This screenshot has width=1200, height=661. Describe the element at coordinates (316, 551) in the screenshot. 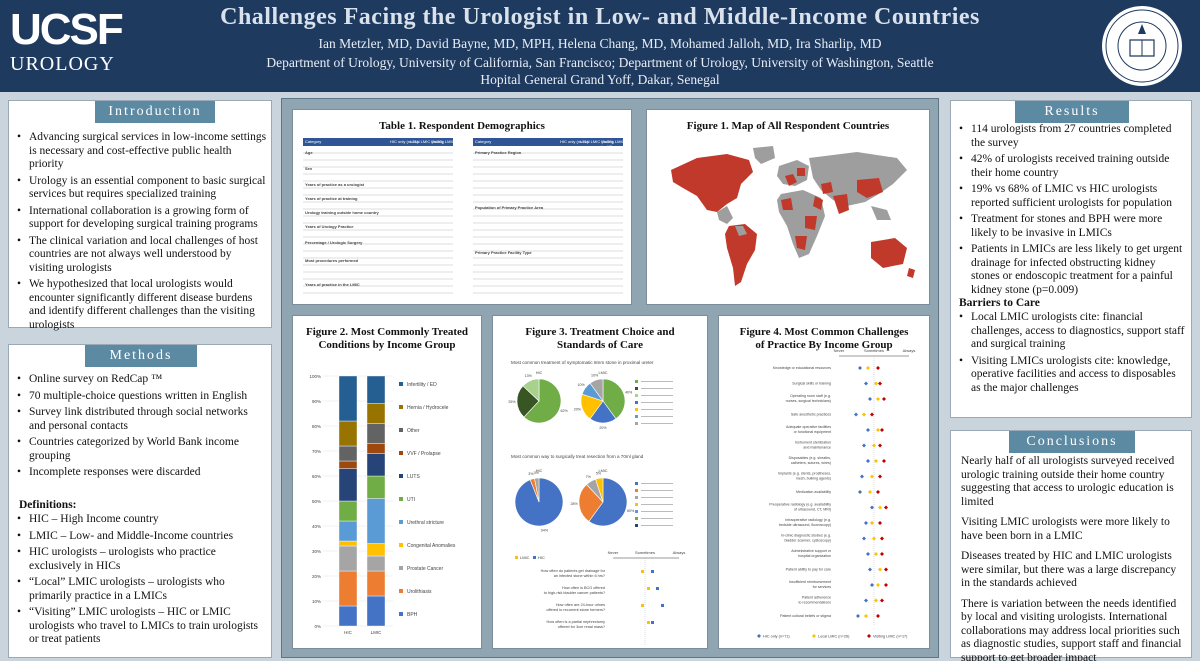

I see `y-tick-label: 30%` at that location.